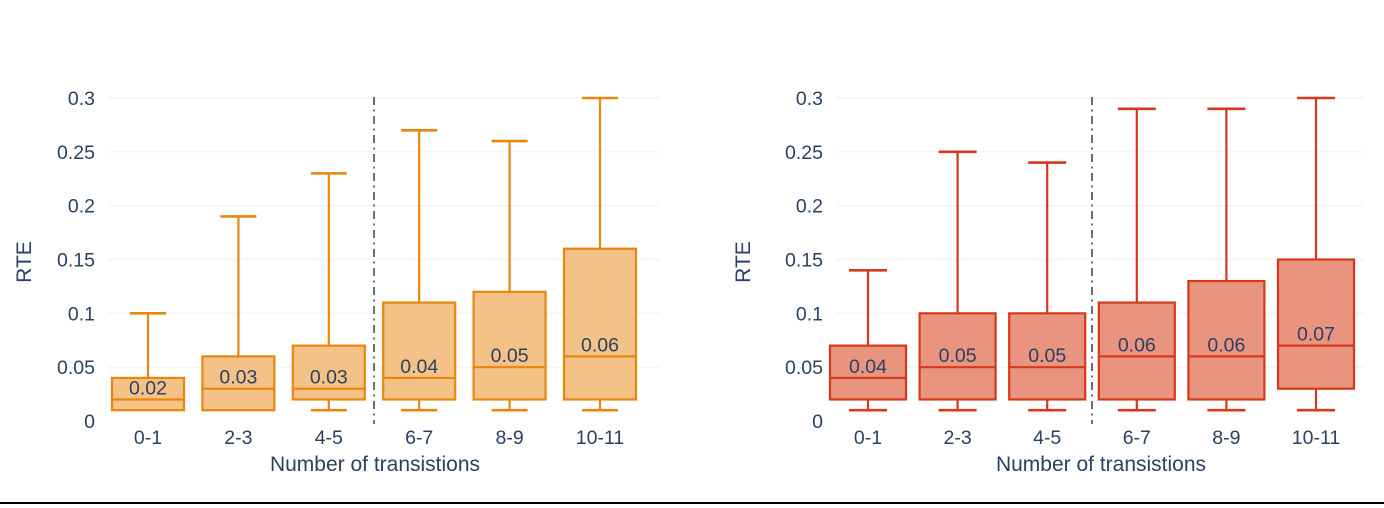 This screenshot has height=508, width=1384. I want to click on median-label: 0.07, so click(1316, 335).